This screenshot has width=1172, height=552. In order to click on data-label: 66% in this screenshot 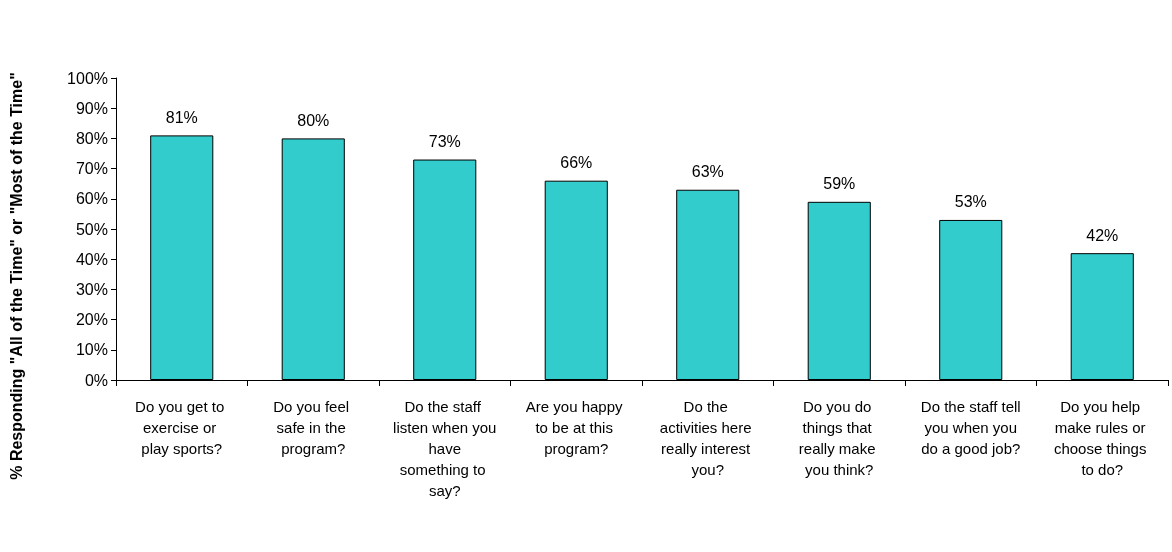, I will do `click(576, 163)`.